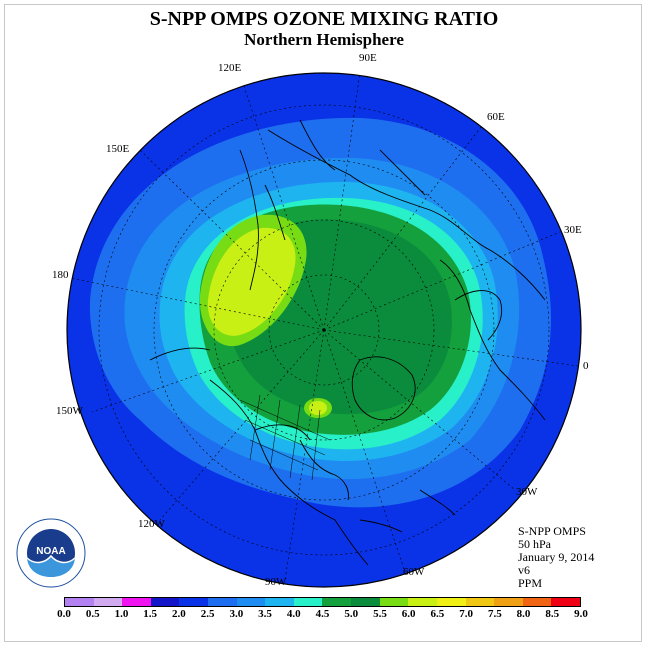  What do you see at coordinates (380, 614) in the screenshot?
I see `colorbar-tick-label: 5.5` at bounding box center [380, 614].